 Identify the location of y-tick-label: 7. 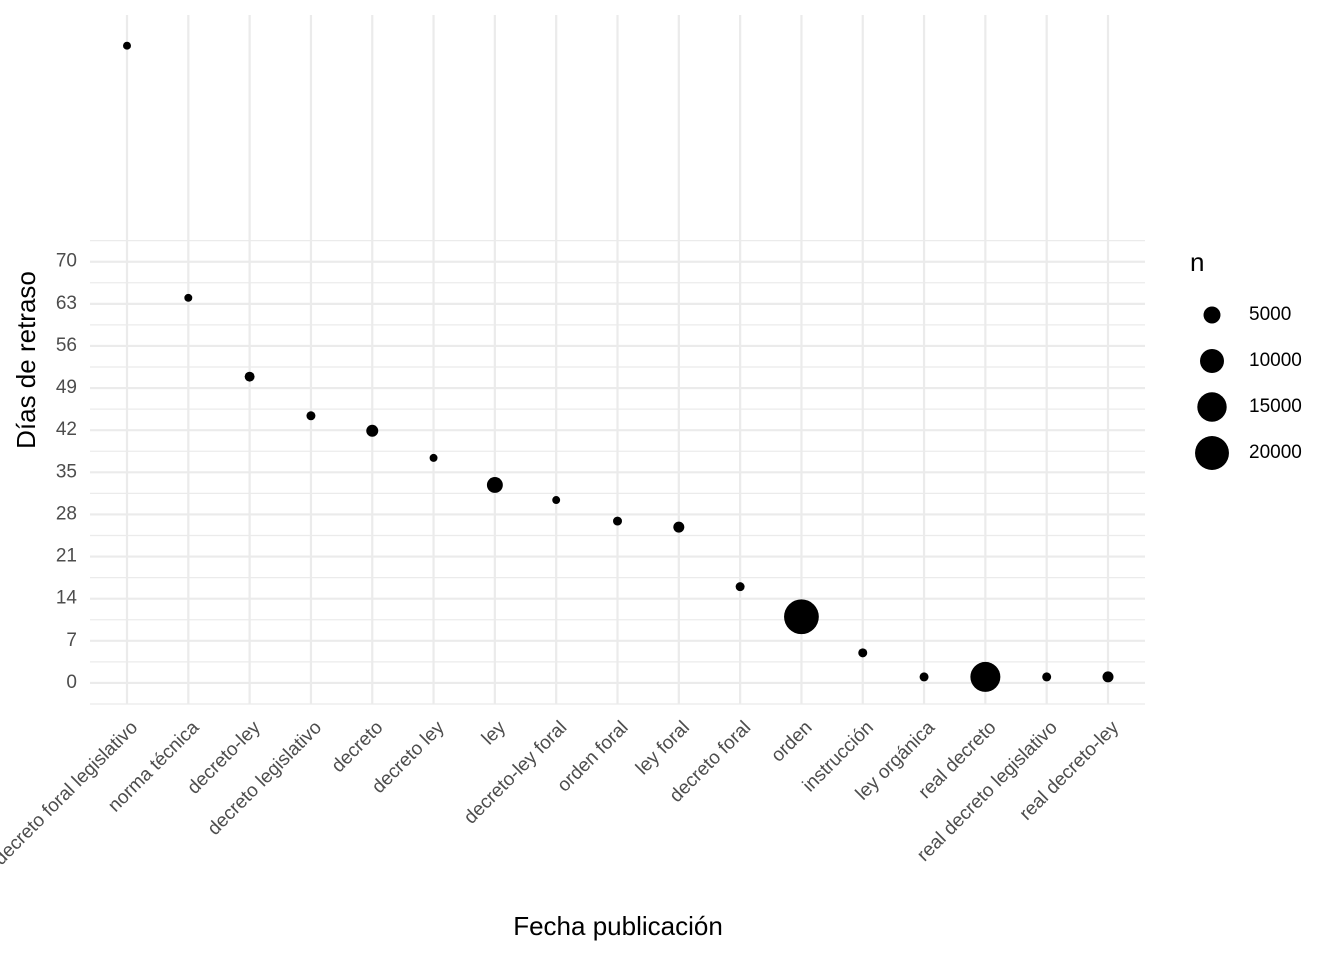
(71, 640).